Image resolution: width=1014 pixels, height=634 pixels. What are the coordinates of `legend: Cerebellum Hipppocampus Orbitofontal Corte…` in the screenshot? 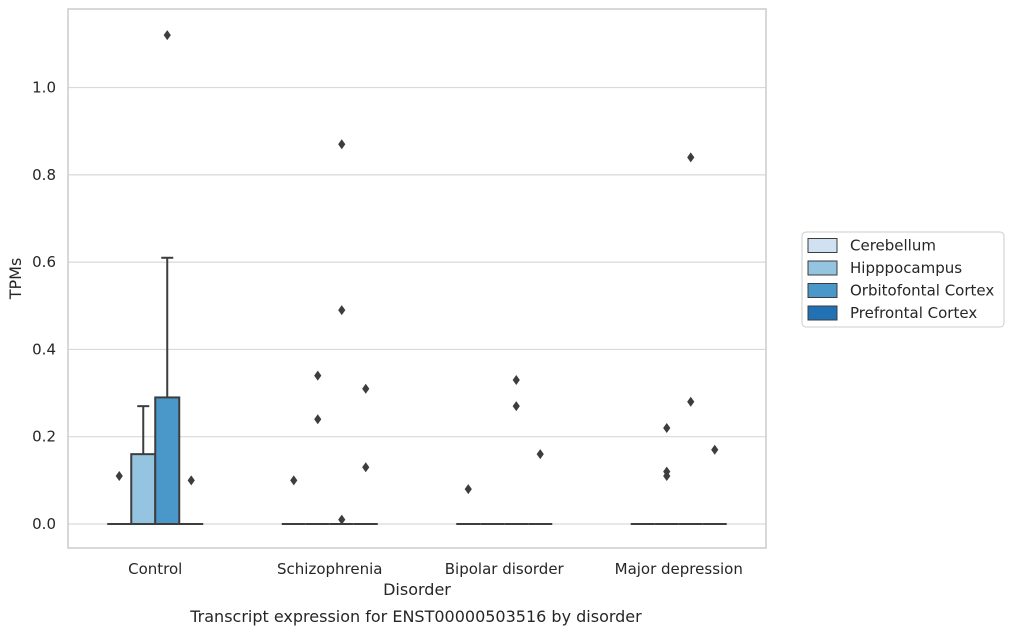 It's located at (903, 279).